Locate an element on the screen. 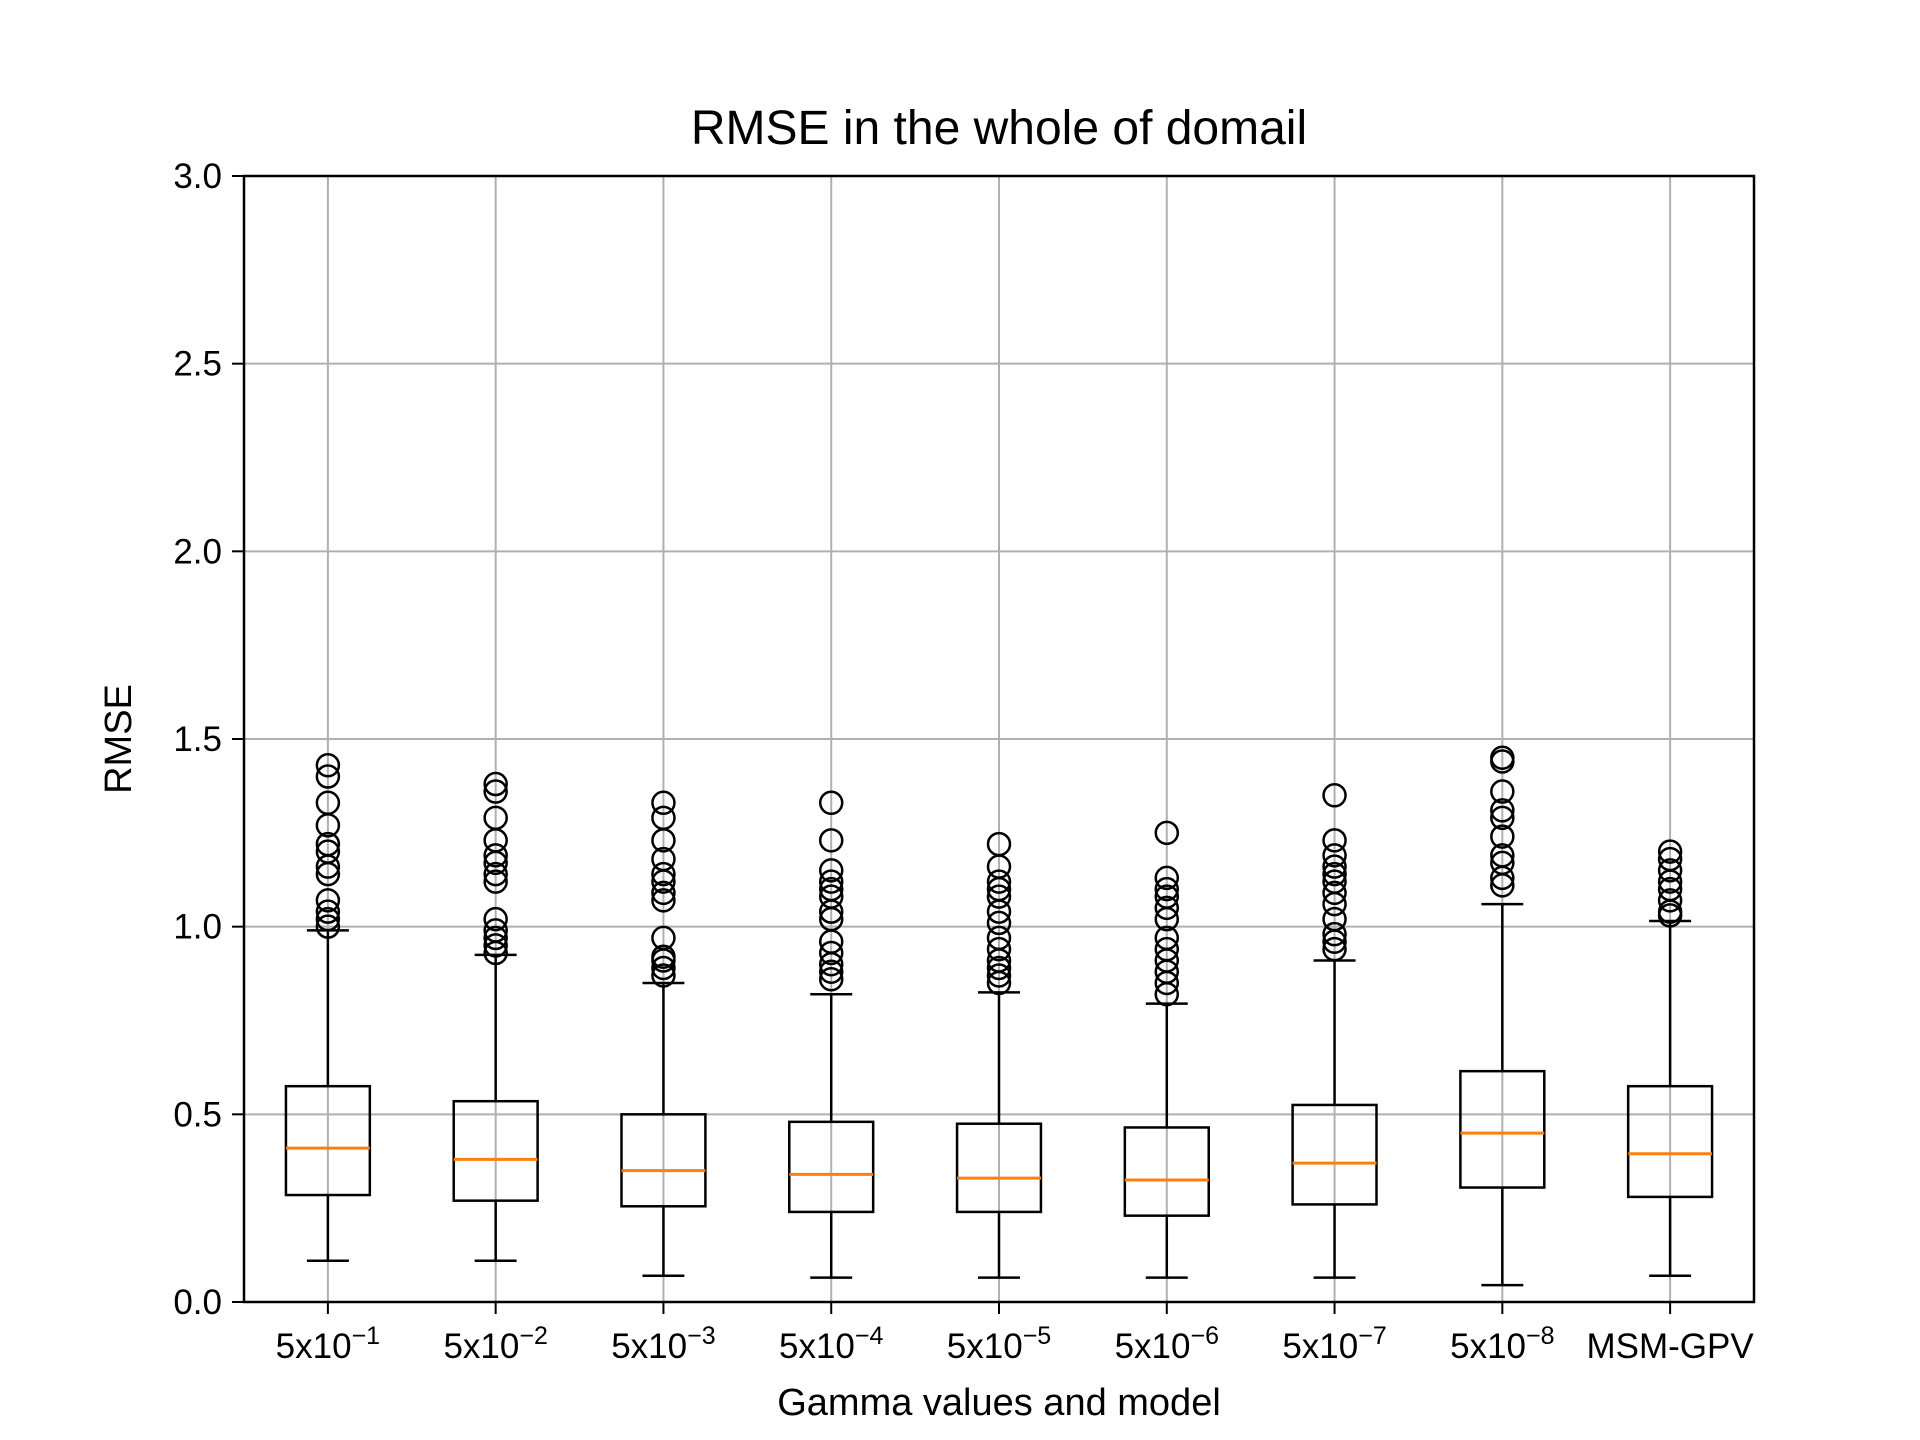  y-axis-label: RMSE is located at coordinates (119, 739).